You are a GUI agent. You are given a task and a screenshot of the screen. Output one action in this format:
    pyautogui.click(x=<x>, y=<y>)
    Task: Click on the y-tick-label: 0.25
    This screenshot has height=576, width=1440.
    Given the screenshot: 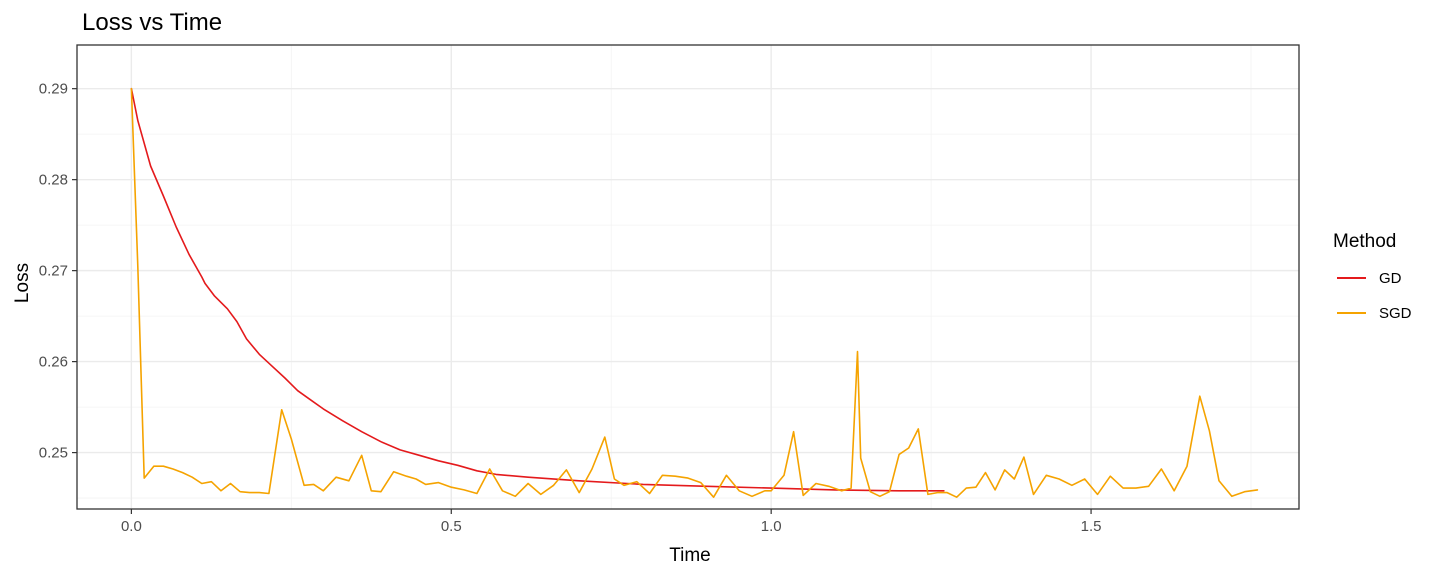 What is the action you would take?
    pyautogui.click(x=53, y=453)
    